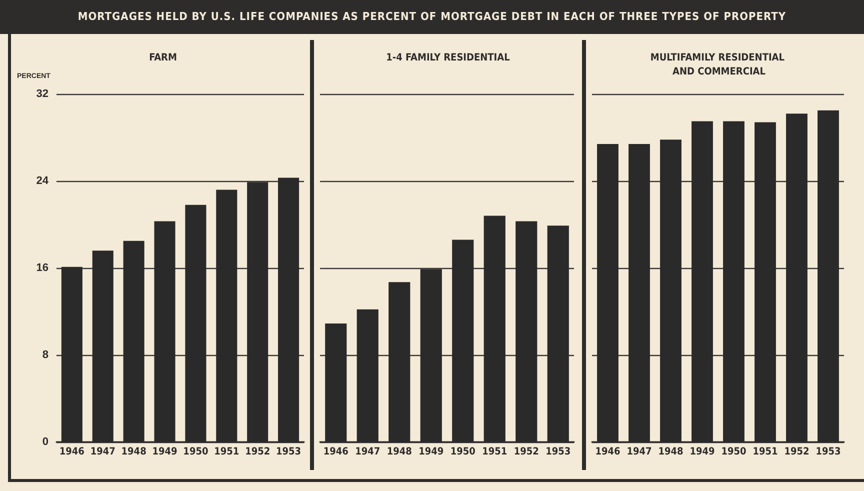 This screenshot has height=491, width=864. Describe the element at coordinates (45, 355) in the screenshot. I see `y-tick-label: 8` at that location.